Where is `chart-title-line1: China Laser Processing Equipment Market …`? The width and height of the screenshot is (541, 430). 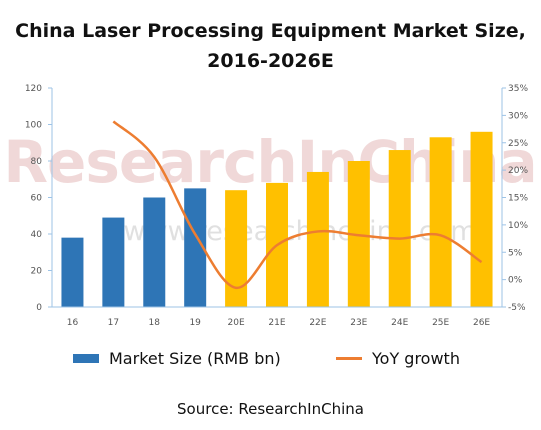 chart-title-line1: China Laser Processing Equipment Market … is located at coordinates (270, 31).